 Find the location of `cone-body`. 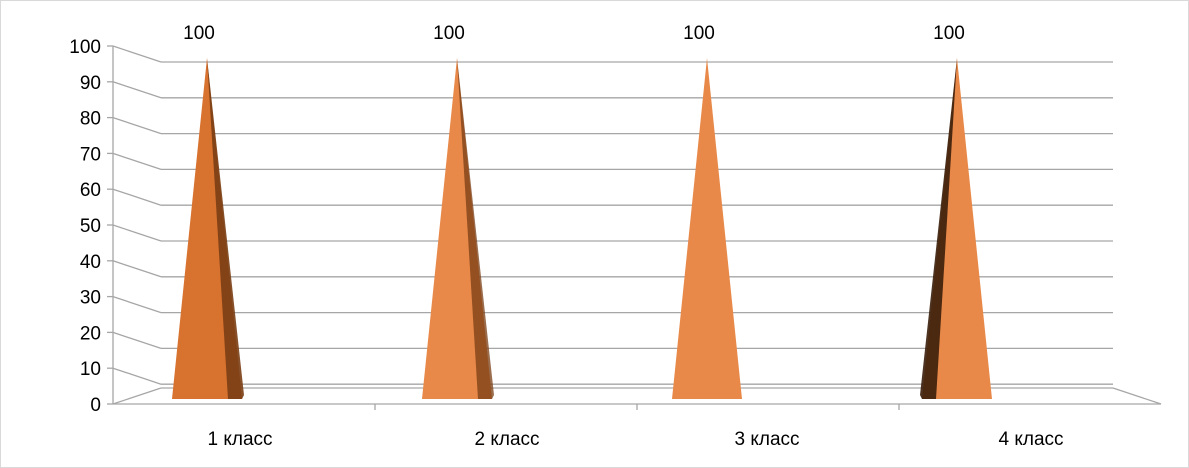

cone-body is located at coordinates (707, 228).